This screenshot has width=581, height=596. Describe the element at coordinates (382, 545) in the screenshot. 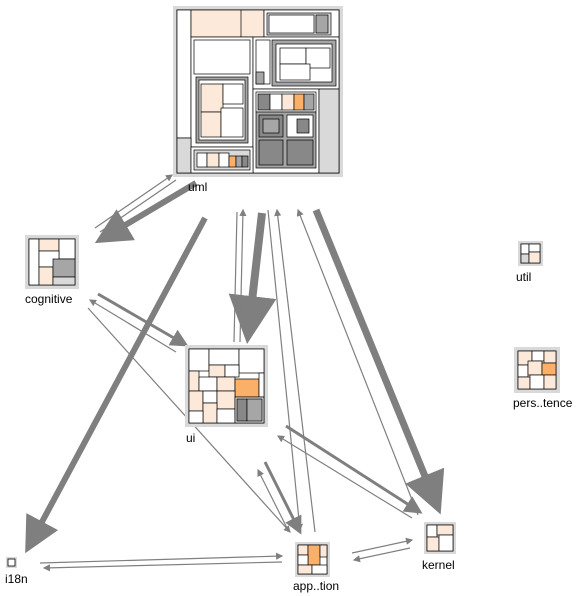

I see `edge-app-kernel` at that location.